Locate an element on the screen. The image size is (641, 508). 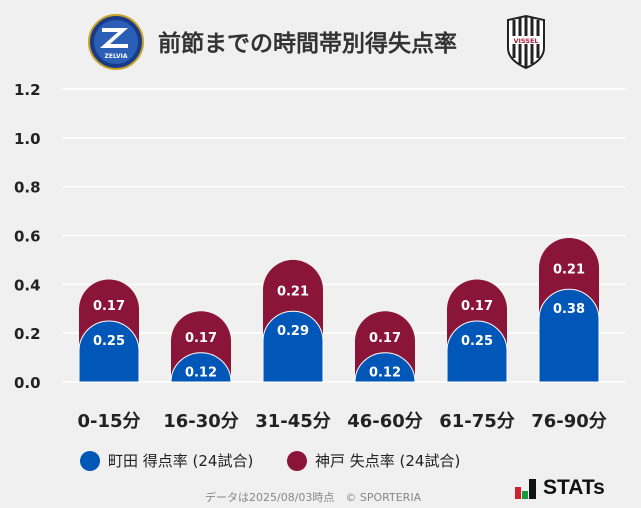
footer-note: データは2025/08/03時点 © SPORTERIA is located at coordinates (313, 497).